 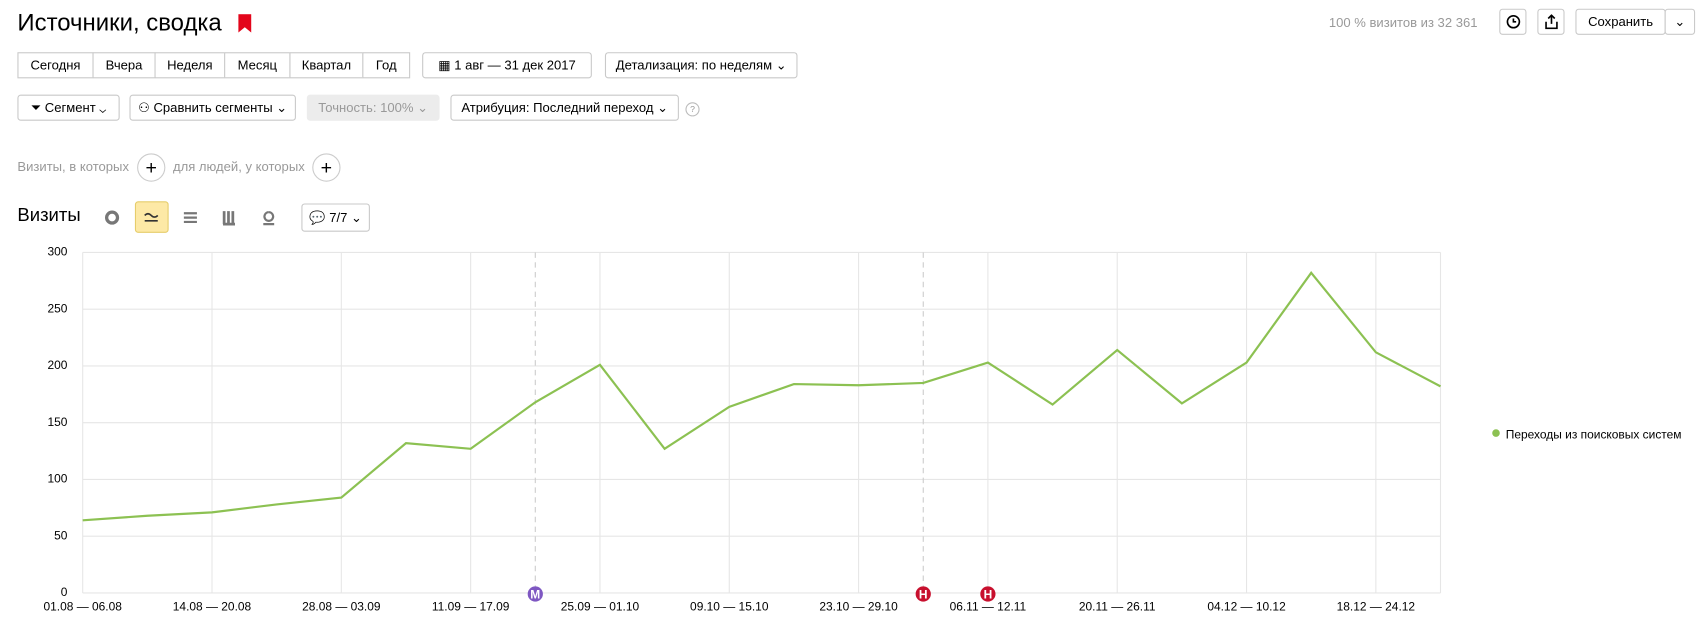 What do you see at coordinates (1403, 23) in the screenshot?
I see `summary: 100 % визитов из 32 361` at bounding box center [1403, 23].